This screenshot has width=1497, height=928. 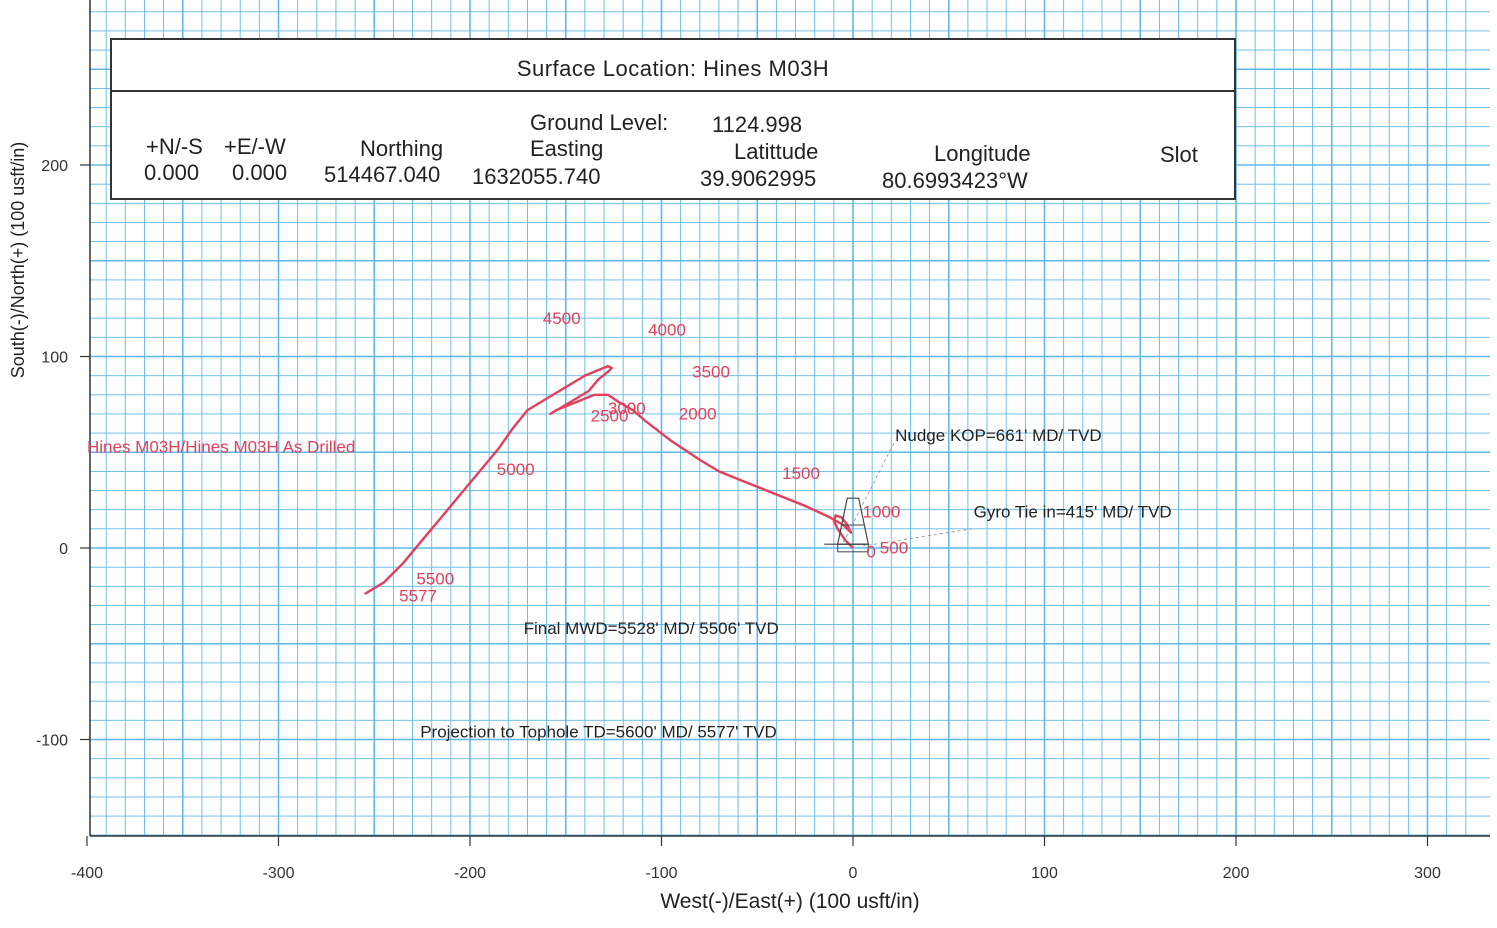 I want to click on y-tick-label: 100, so click(x=54, y=358).